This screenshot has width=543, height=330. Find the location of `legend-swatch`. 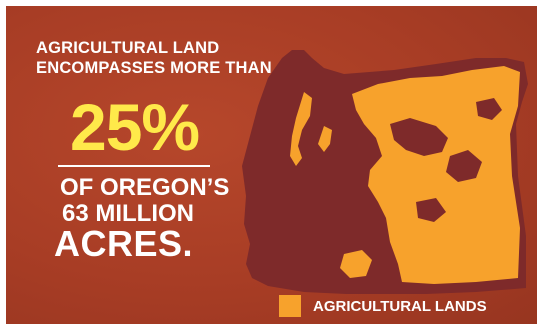

legend-swatch is located at coordinates (290, 306).